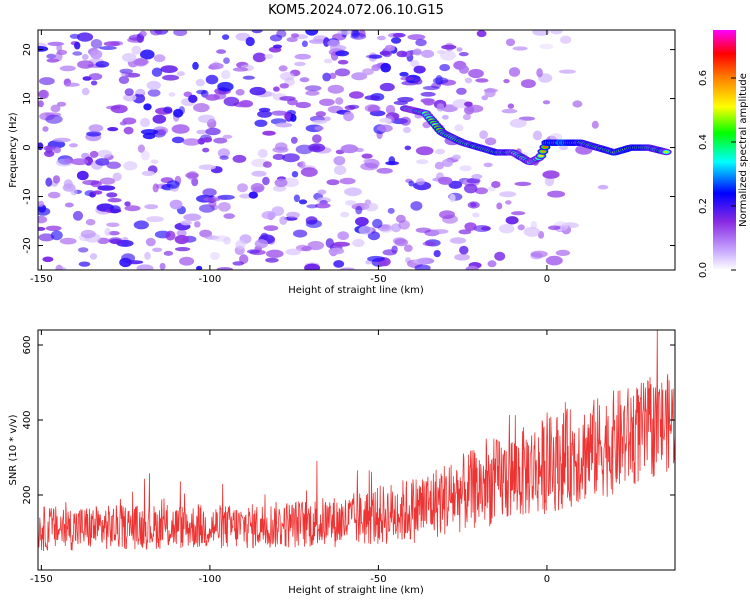 The height and width of the screenshot is (600, 750). What do you see at coordinates (13, 150) in the screenshot?
I see `heatmap-y-axis-label: Frequency (Hz)` at bounding box center [13, 150].